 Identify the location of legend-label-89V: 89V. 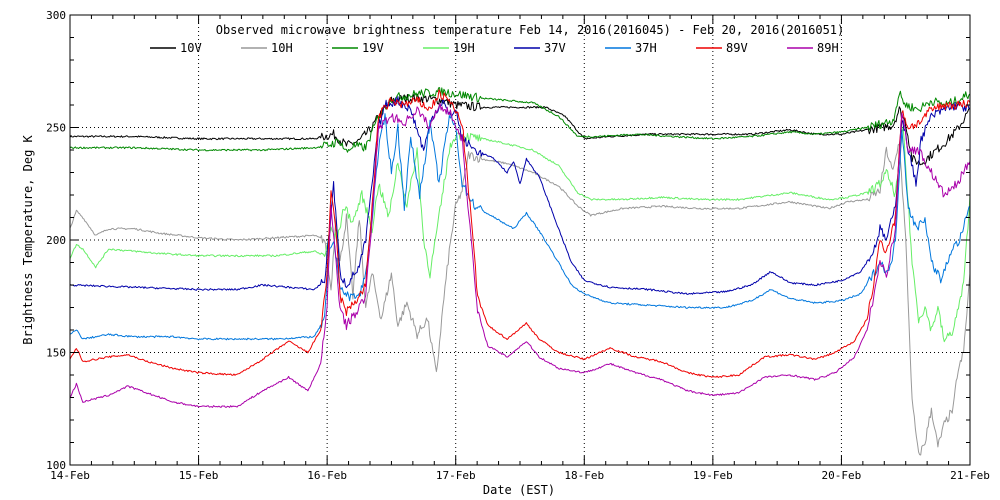
(737, 48).